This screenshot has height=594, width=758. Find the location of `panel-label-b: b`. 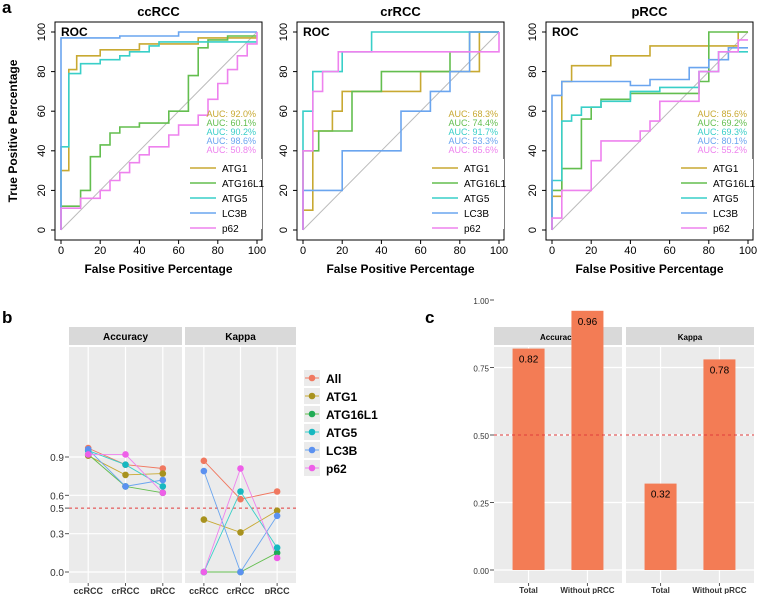

panel-label-b: b is located at coordinates (7, 317).